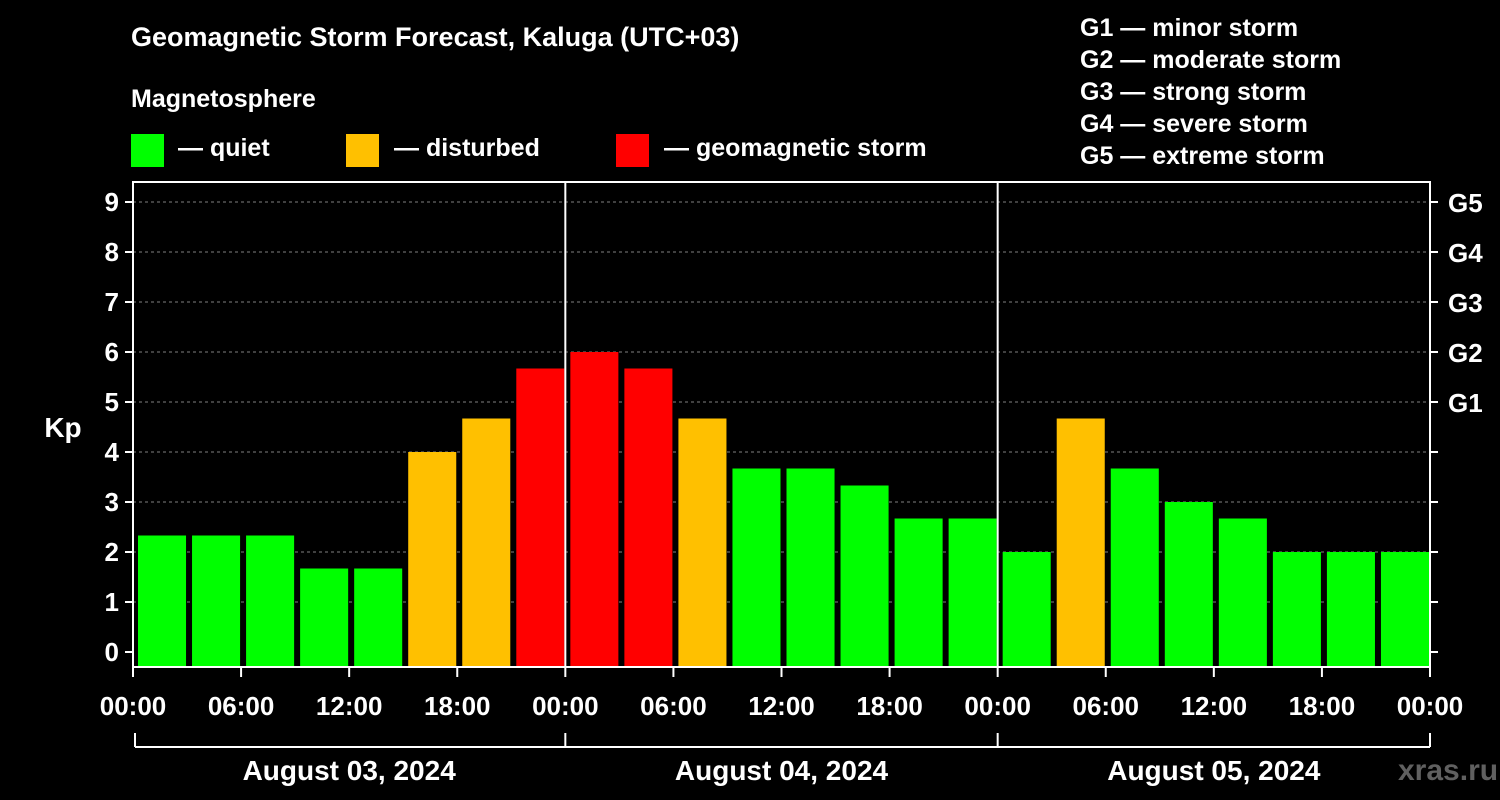 Image resolution: width=1500 pixels, height=800 pixels. I want to click on legend-swatch-storm, so click(632, 150).